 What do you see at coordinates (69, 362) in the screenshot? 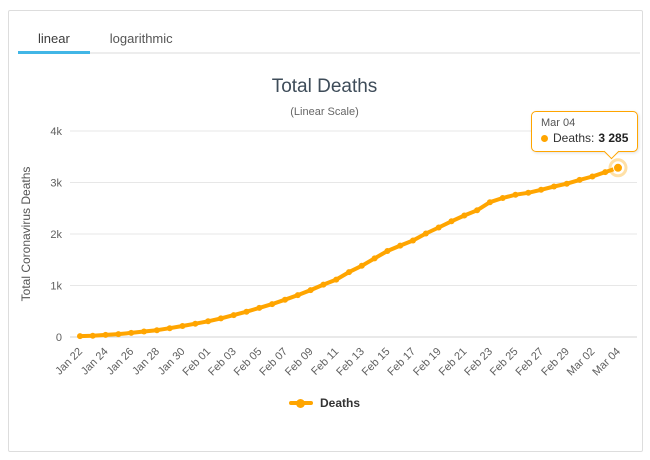
I see `svg-text: Jan 22` at bounding box center [69, 362].